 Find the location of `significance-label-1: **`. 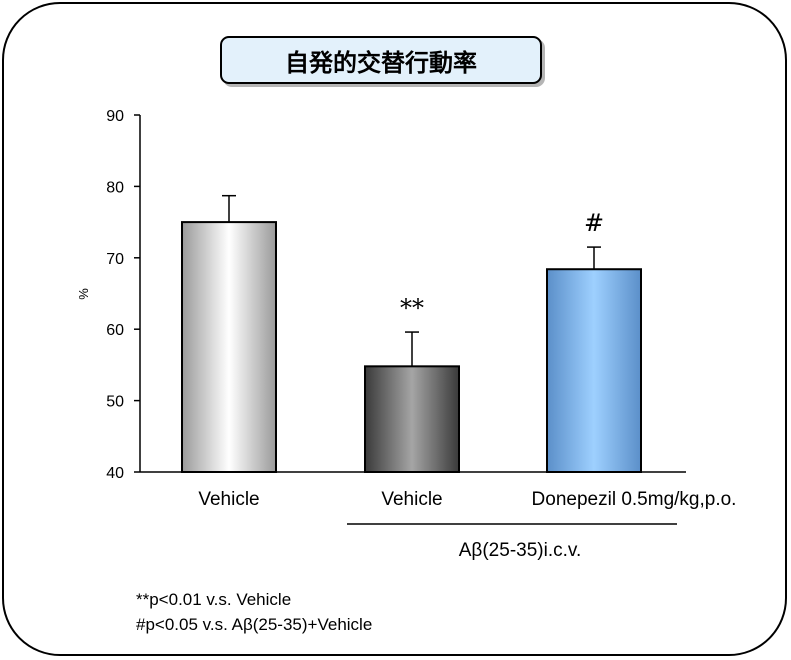

significance-label-1: ** is located at coordinates (412, 308).